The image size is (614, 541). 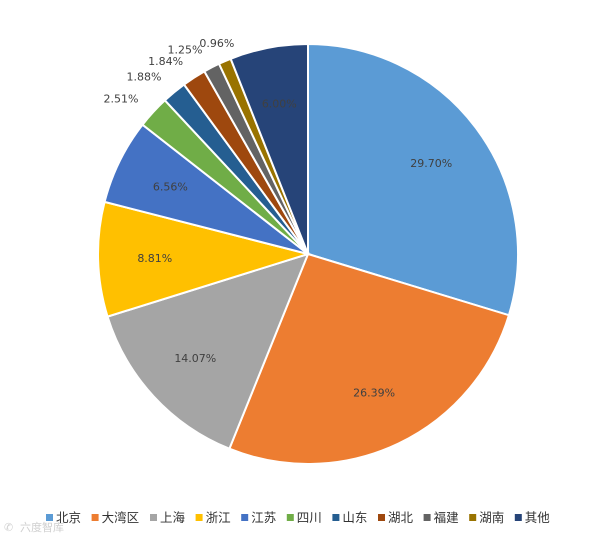 I want to click on legend-item-9: 湖南, so click(x=486, y=517).